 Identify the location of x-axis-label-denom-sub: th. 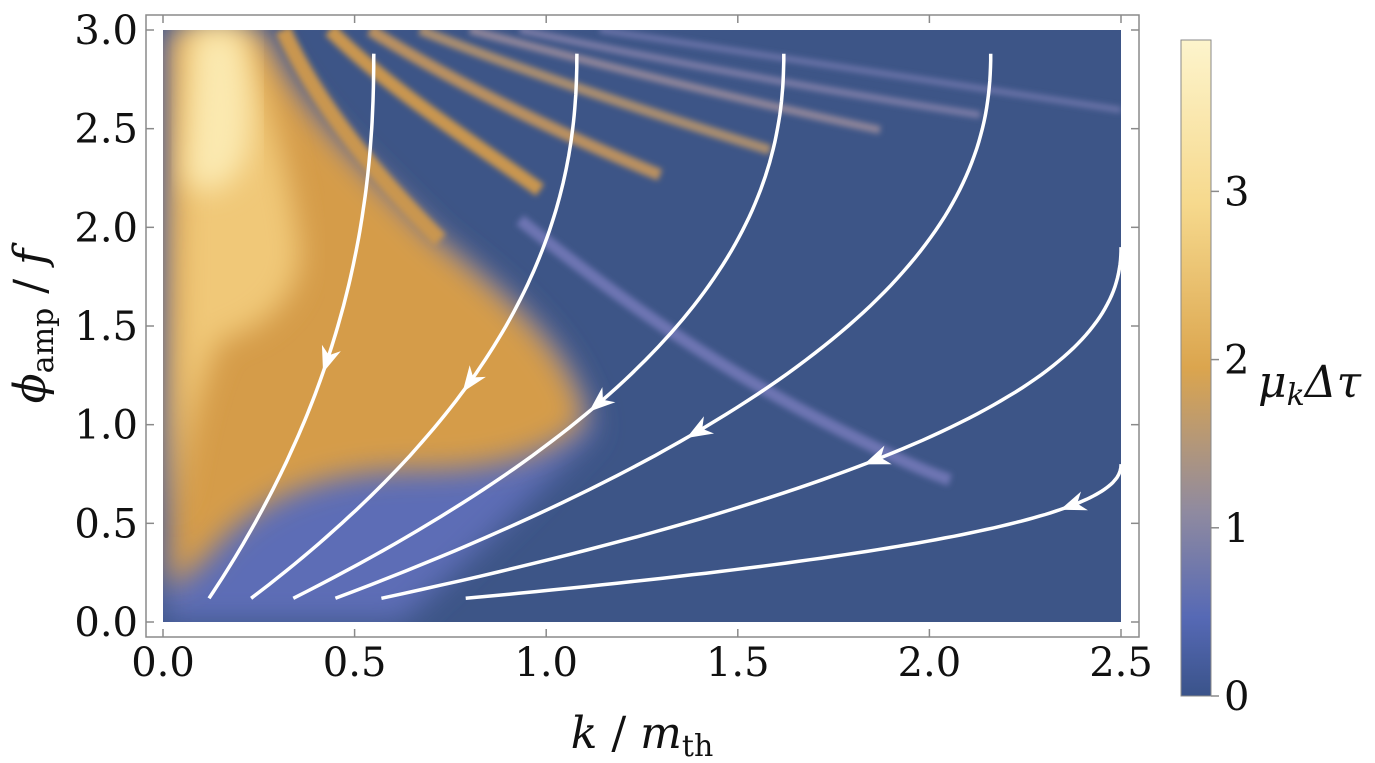
(697, 746).